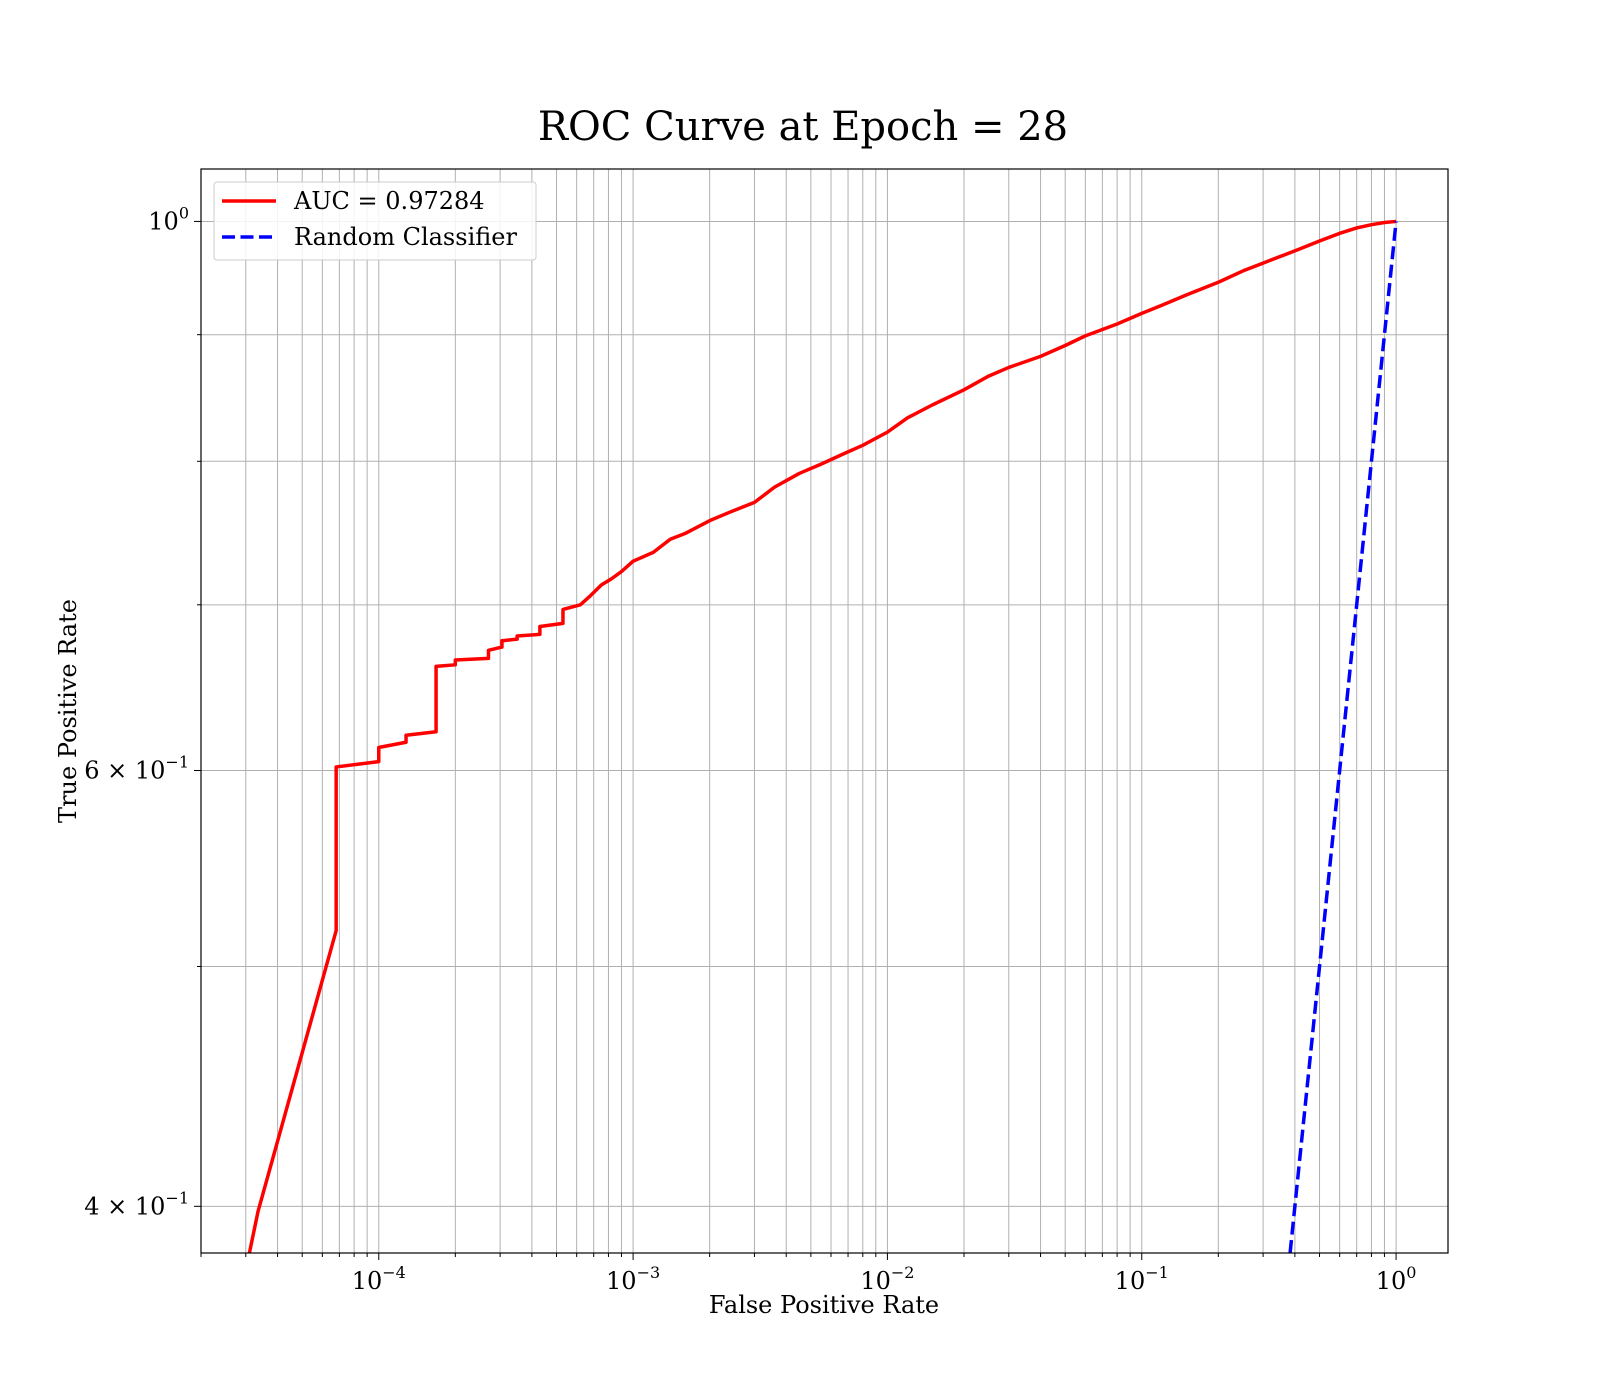 Image resolution: width=1600 pixels, height=1400 pixels. I want to click on x-axis-label: False Positive Rate, so click(824, 1305).